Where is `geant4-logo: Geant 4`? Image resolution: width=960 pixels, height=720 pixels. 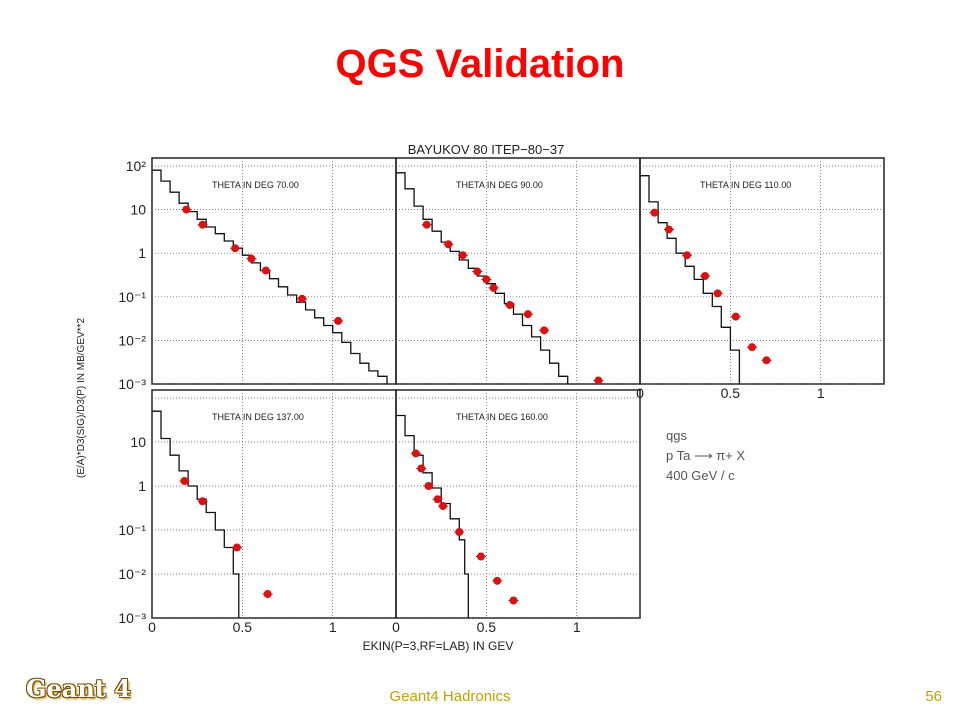
geant4-logo: Geant 4 is located at coordinates (78, 688).